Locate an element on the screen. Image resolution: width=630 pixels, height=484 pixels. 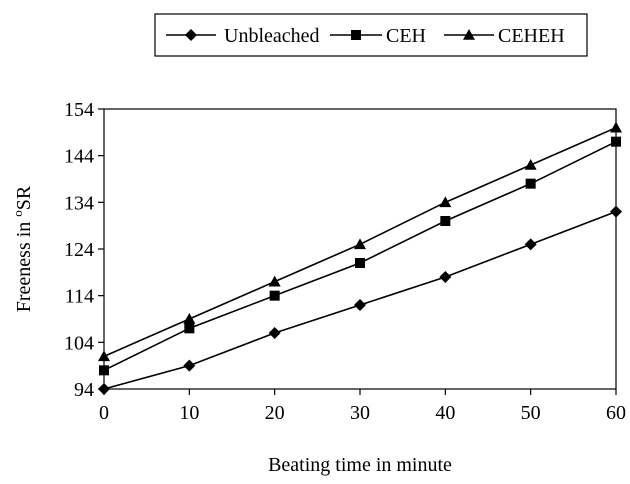
y-axis: 94 104 114 124 134 144 154 is located at coordinates (84, 250).